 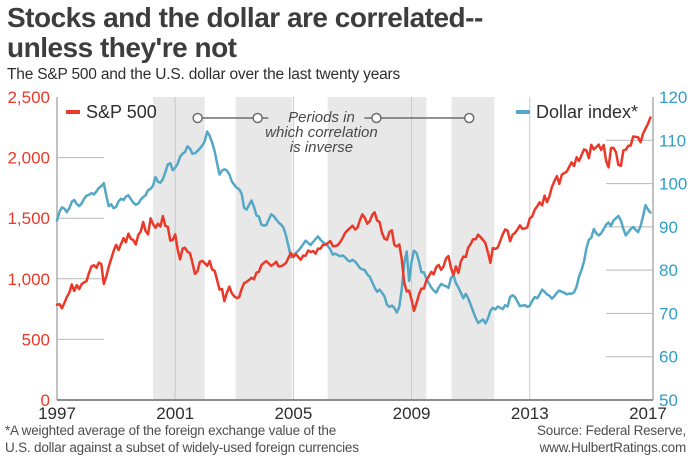 I want to click on sp500-legend-label: S&P 500, so click(x=121, y=112).